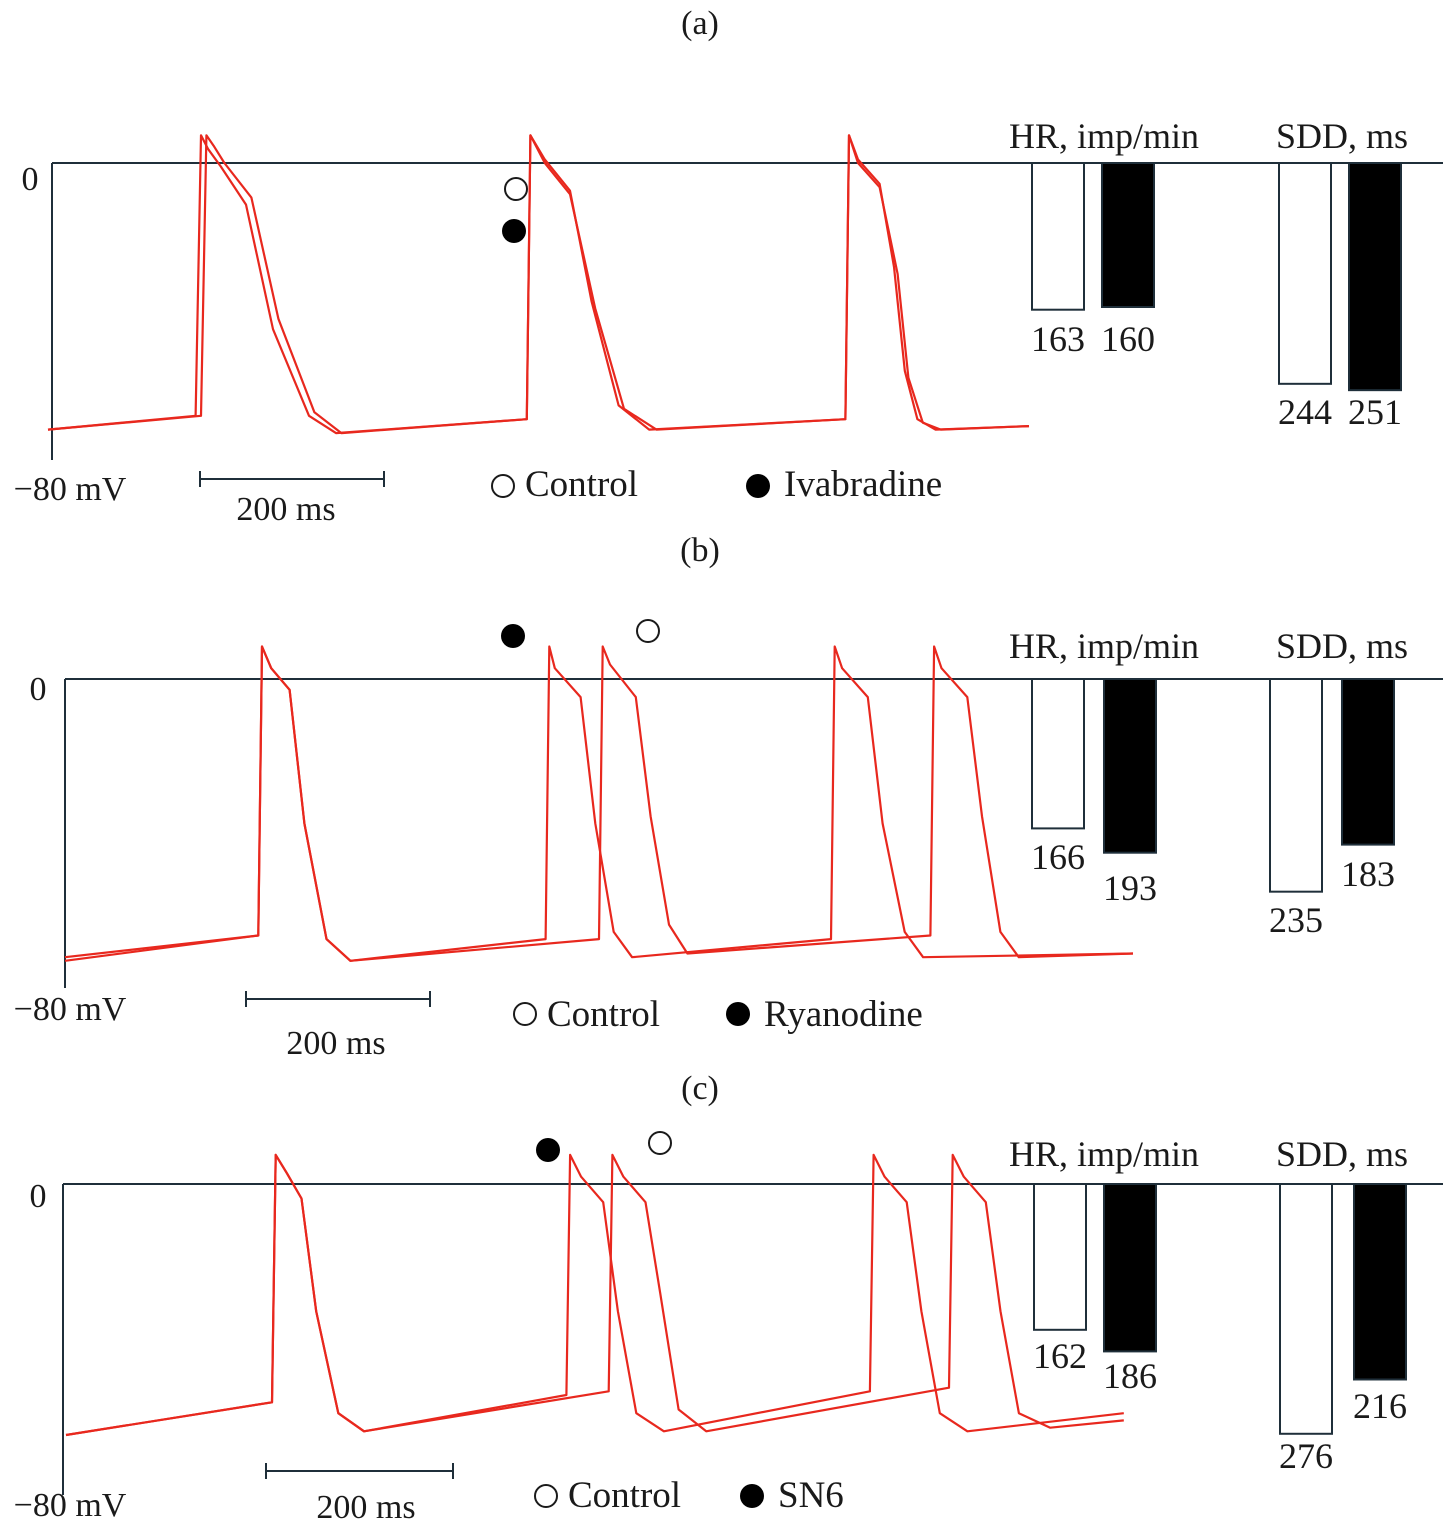  What do you see at coordinates (1130, 1376) in the screenshot?
I see `hr-drug-value: 186` at bounding box center [1130, 1376].